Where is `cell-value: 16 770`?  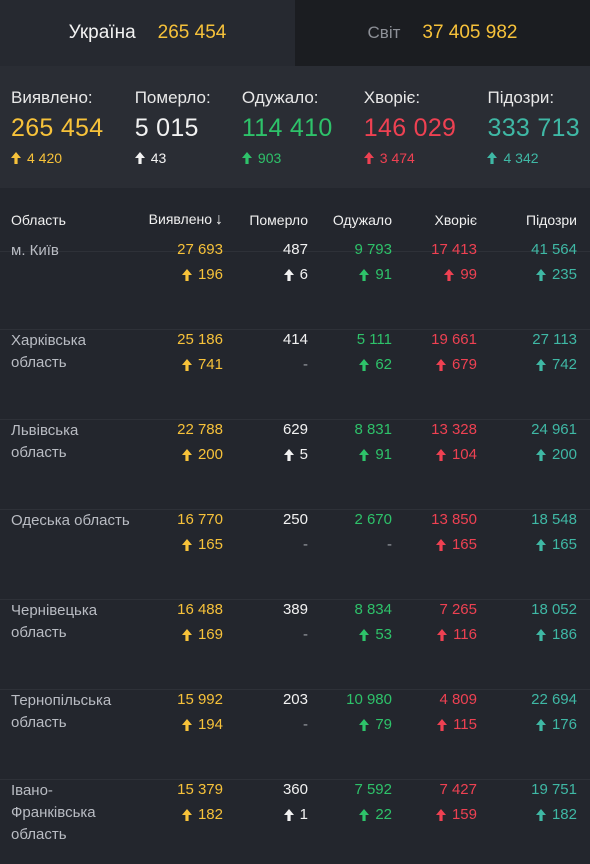 cell-value: 16 770 is located at coordinates (200, 519).